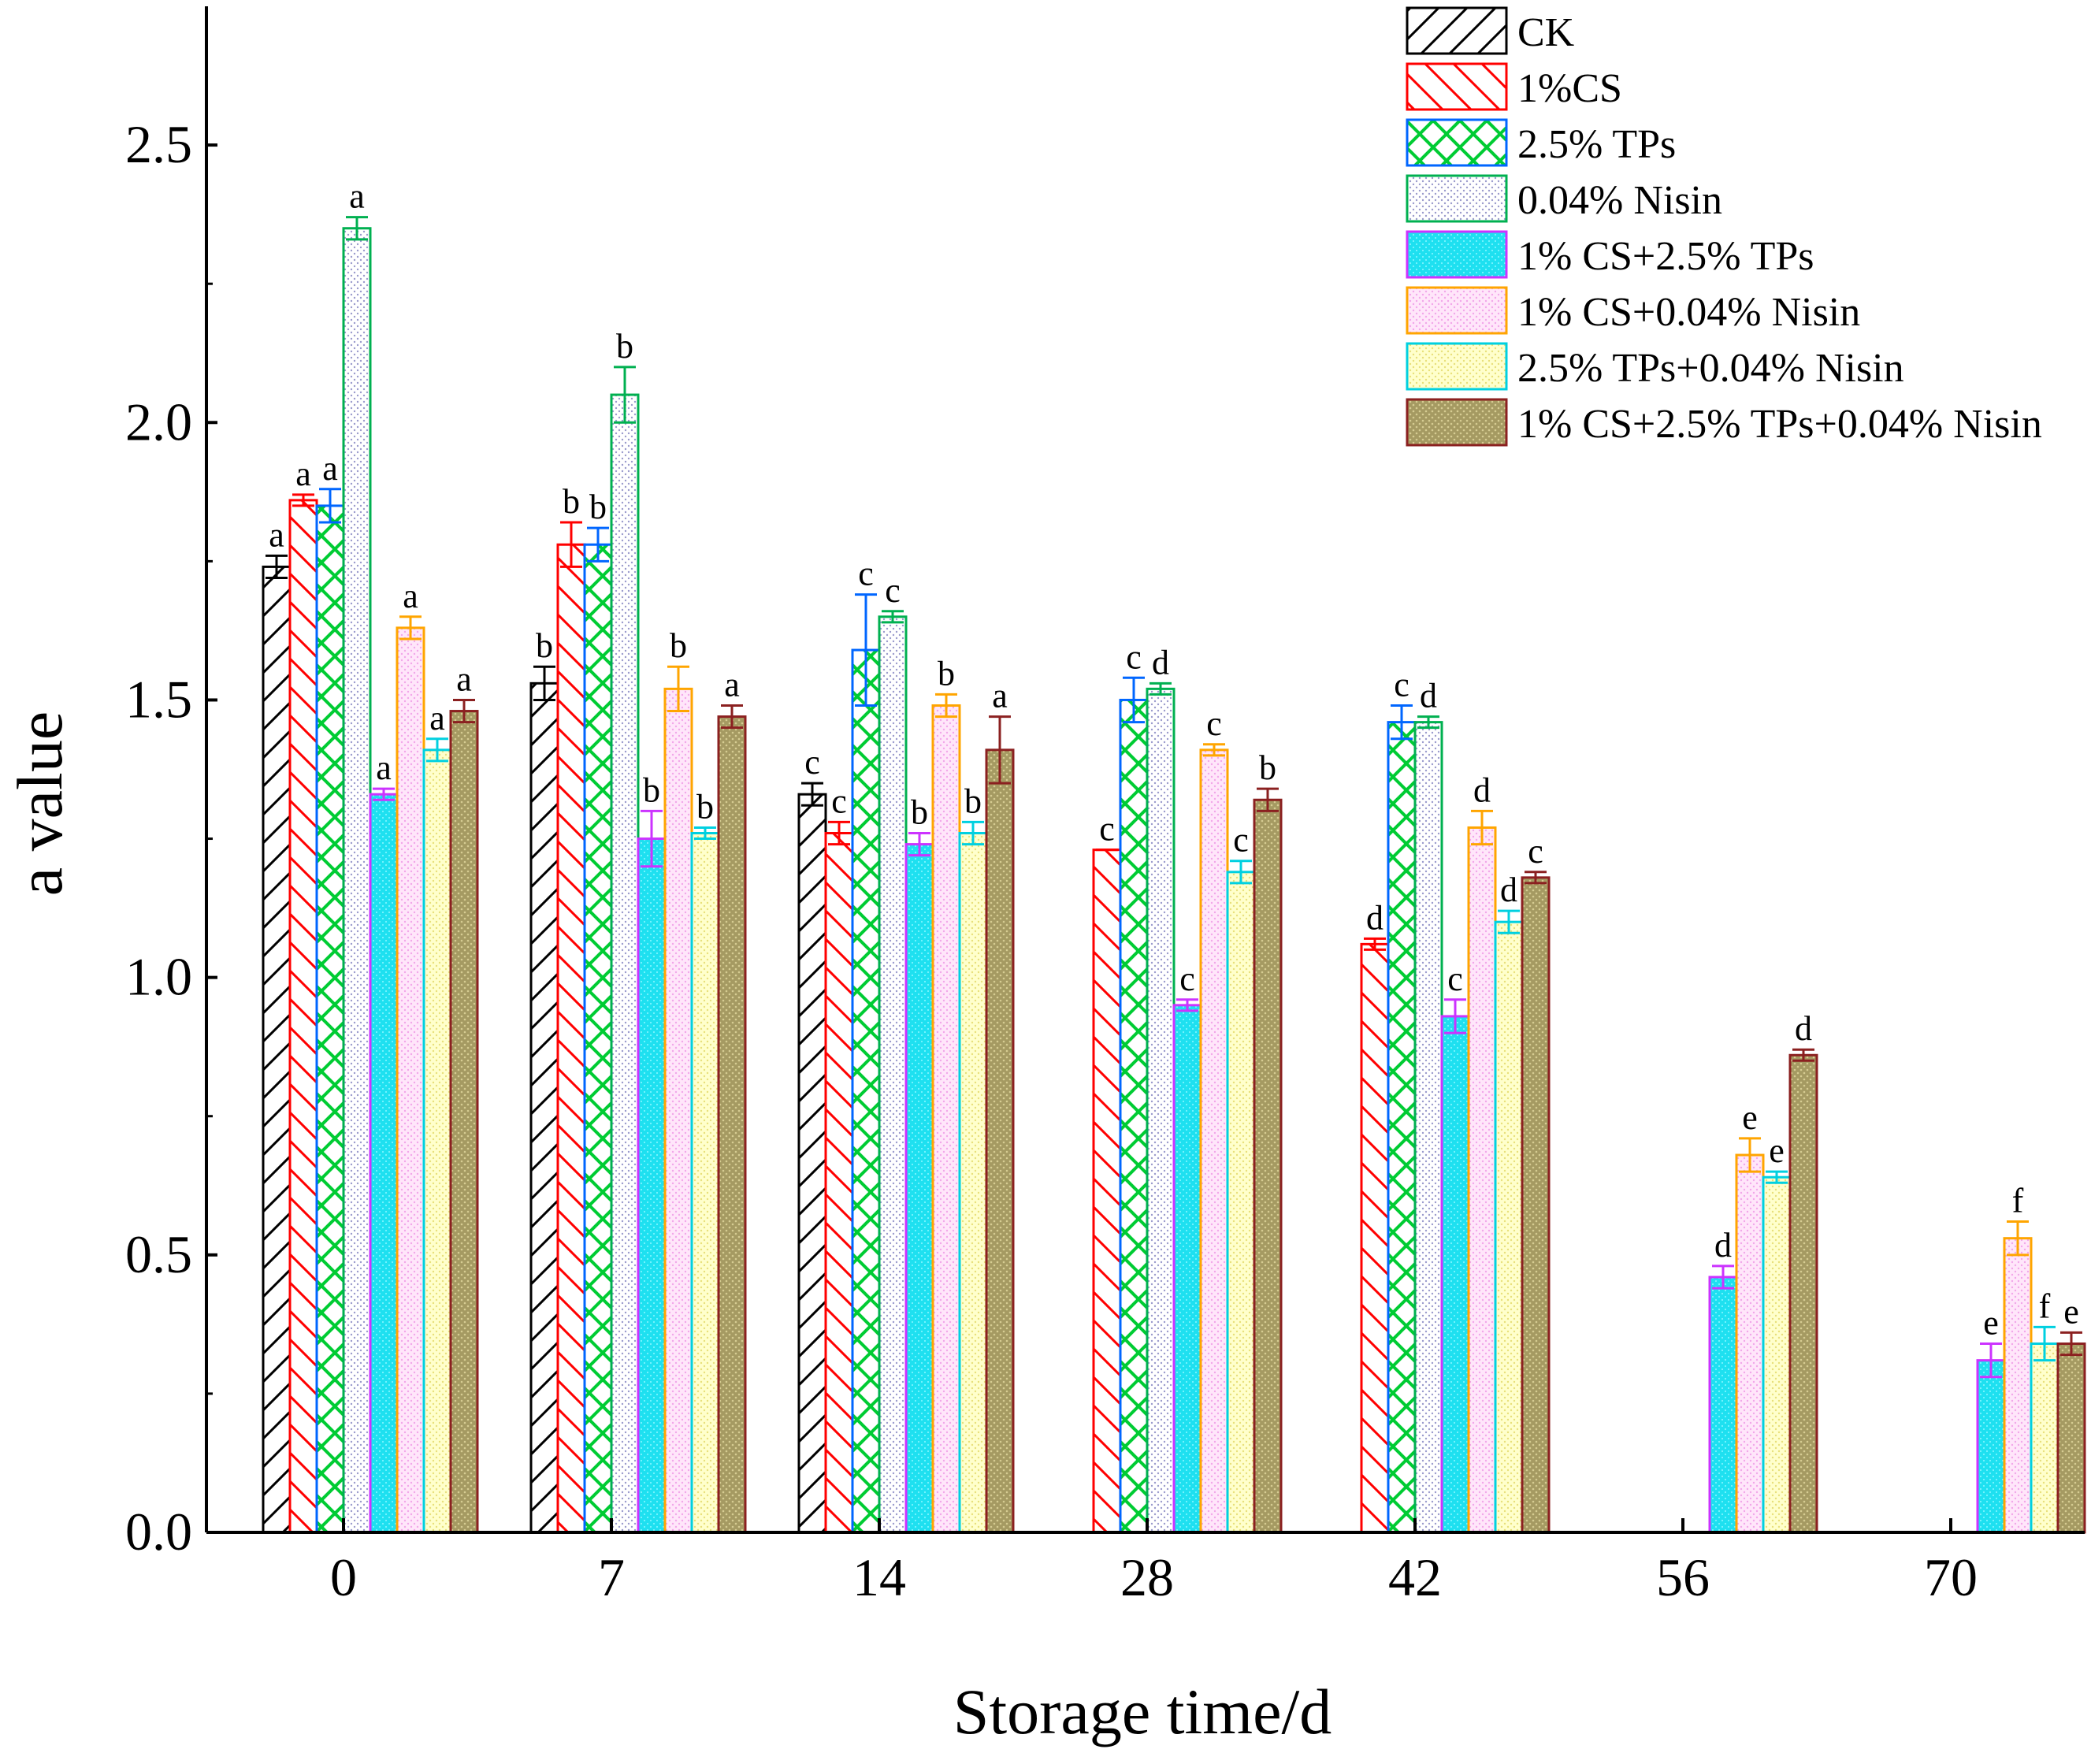 This screenshot has width=2091, height=1764. I want to click on y-axis-title: a value, so click(40, 803).